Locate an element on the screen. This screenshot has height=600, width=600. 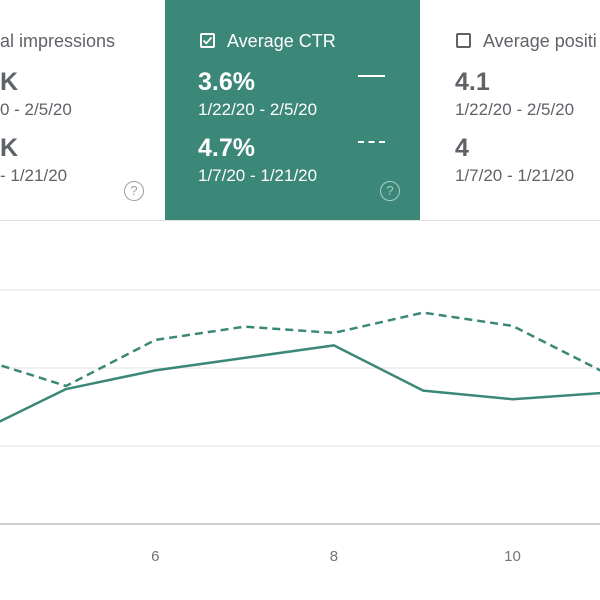
card-title: Average CTR is located at coordinates (281, 41).